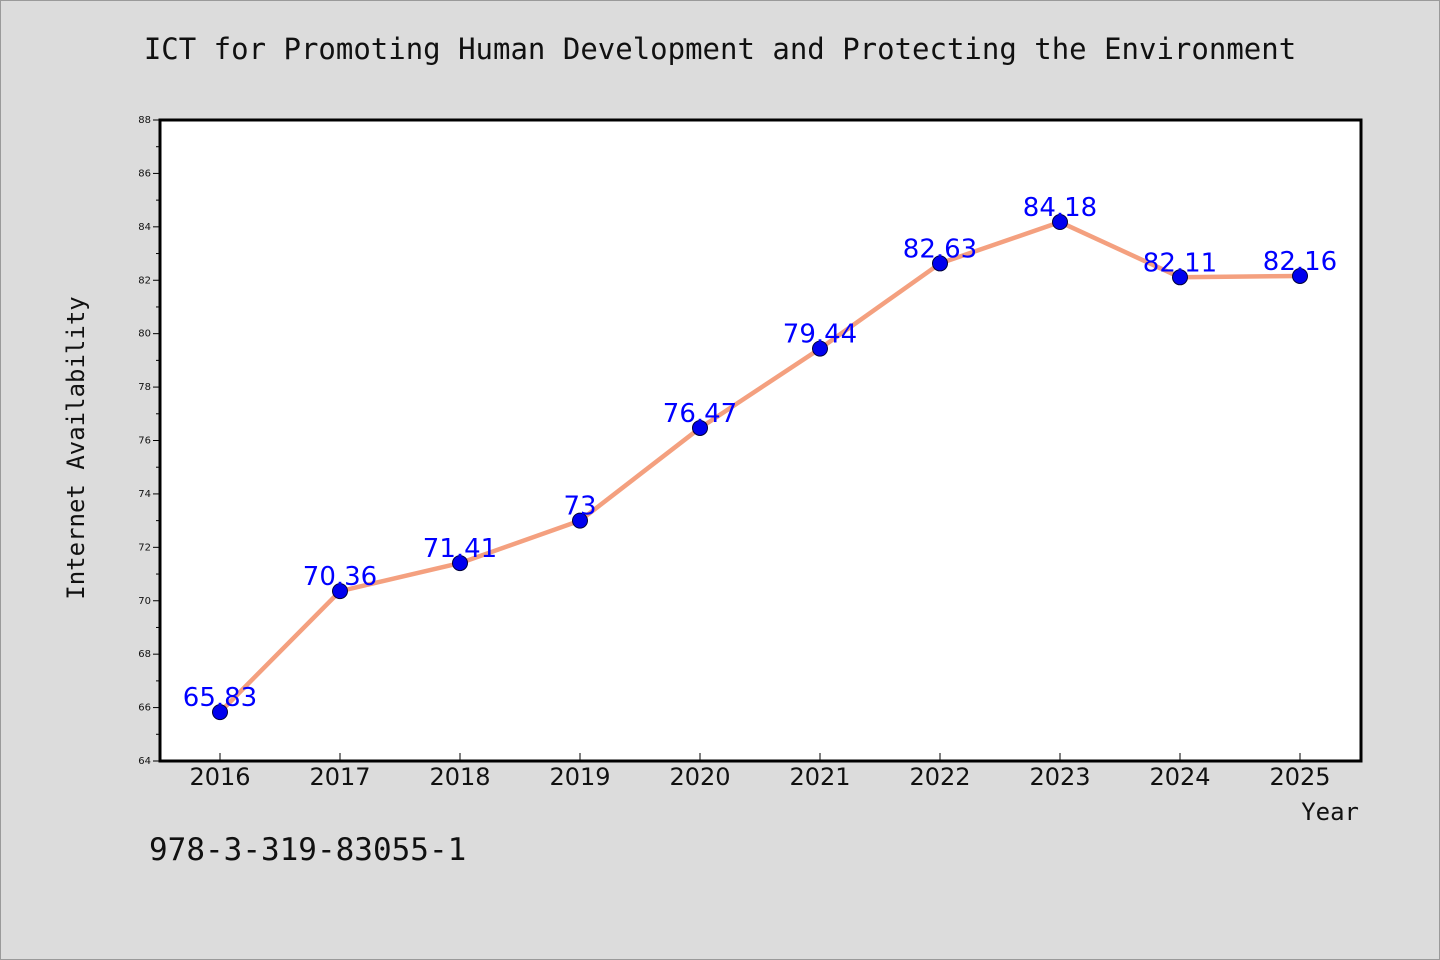 The width and height of the screenshot is (1440, 960). What do you see at coordinates (820, 335) in the screenshot?
I see `data-label: 79.44` at bounding box center [820, 335].